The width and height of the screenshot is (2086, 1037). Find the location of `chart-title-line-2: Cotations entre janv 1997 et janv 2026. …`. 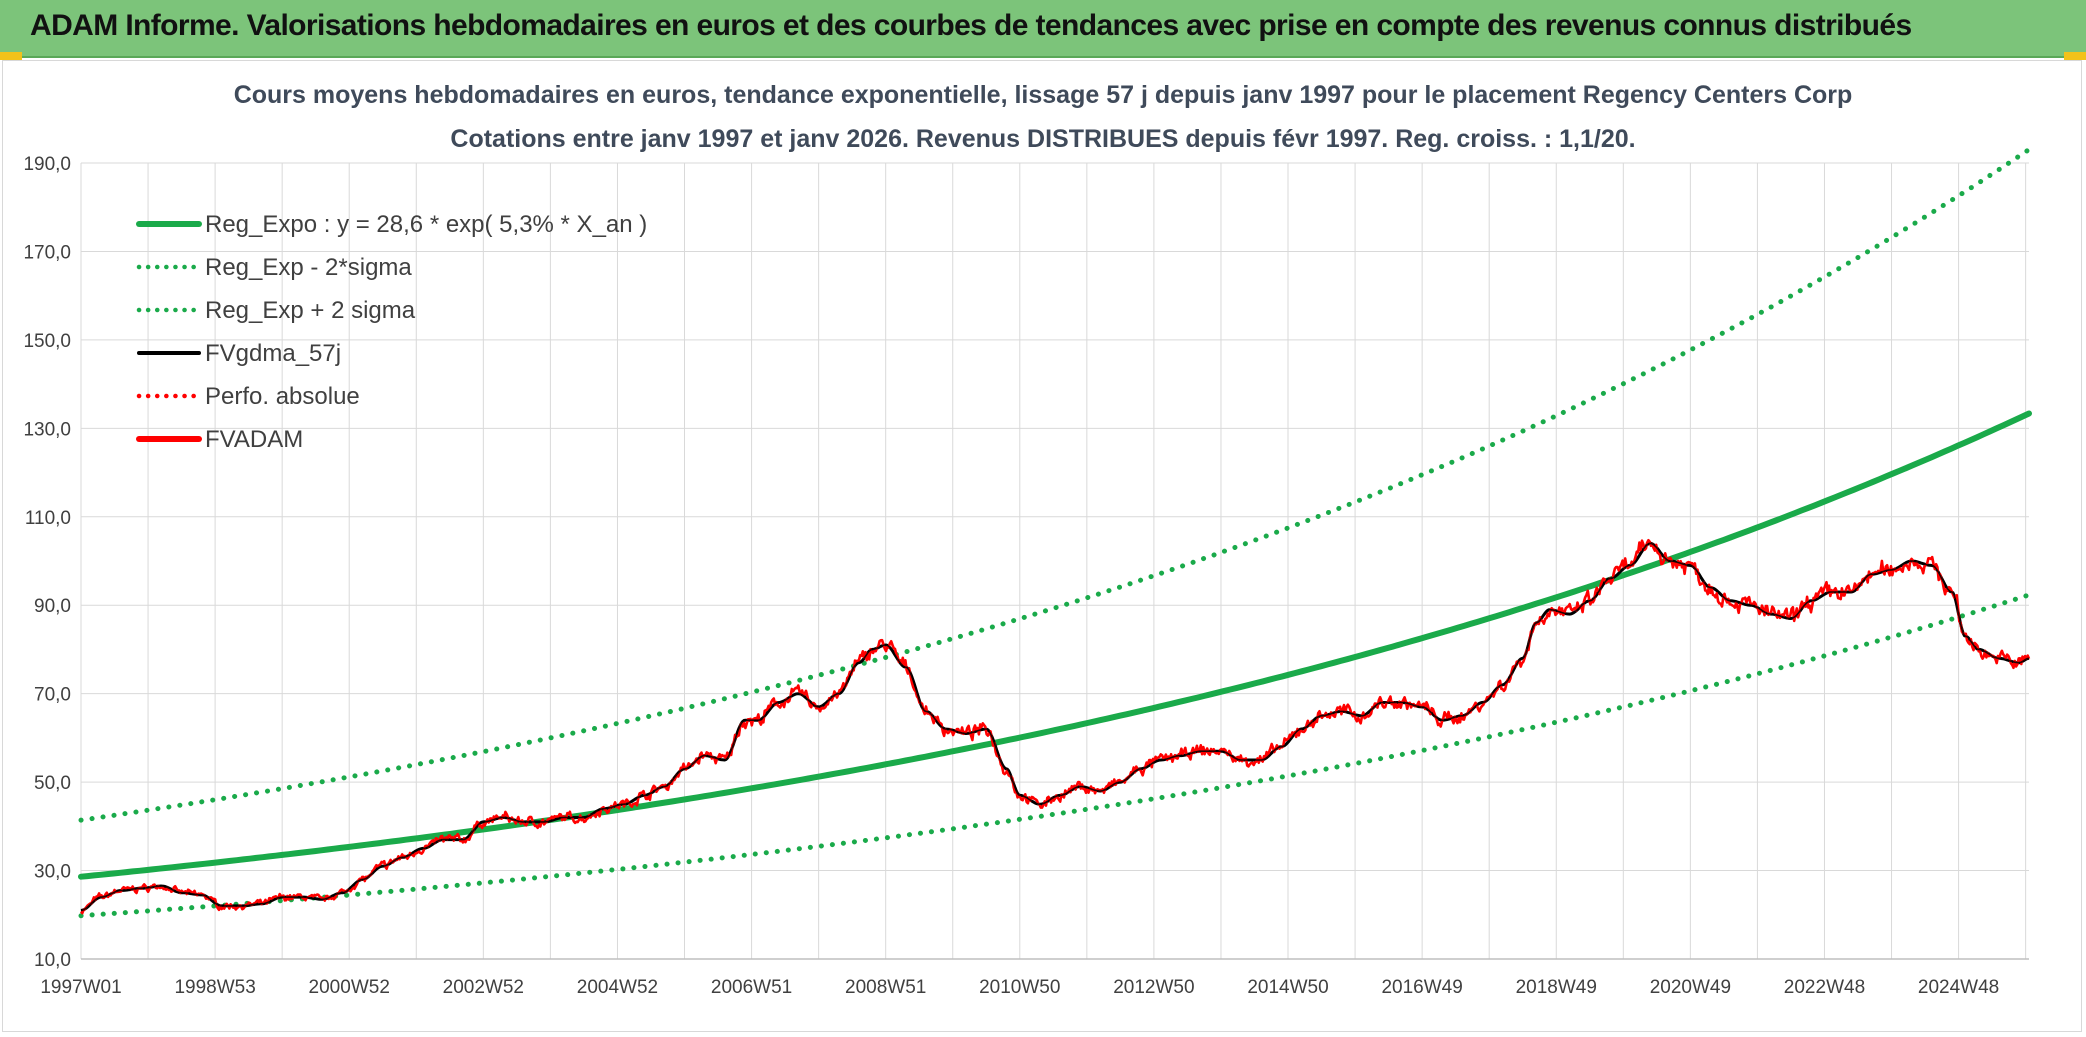

chart-title-line-2: Cotations entre janv 1997 et janv 2026. … is located at coordinates (1042, 139).